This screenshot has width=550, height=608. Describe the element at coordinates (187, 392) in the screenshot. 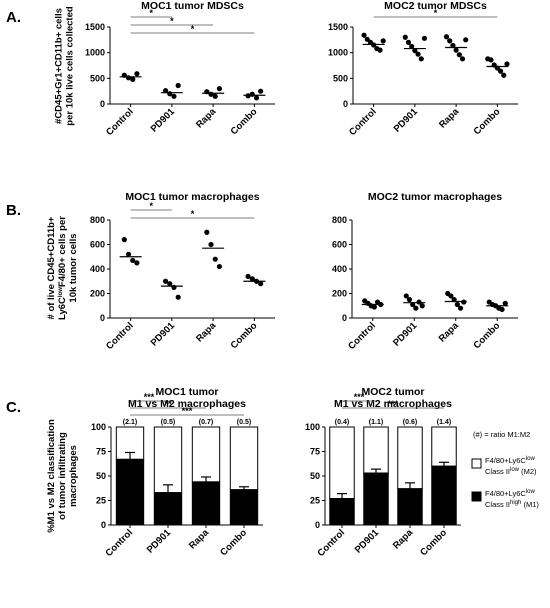

I see `chart-title-line: MOC1 tumor` at that location.